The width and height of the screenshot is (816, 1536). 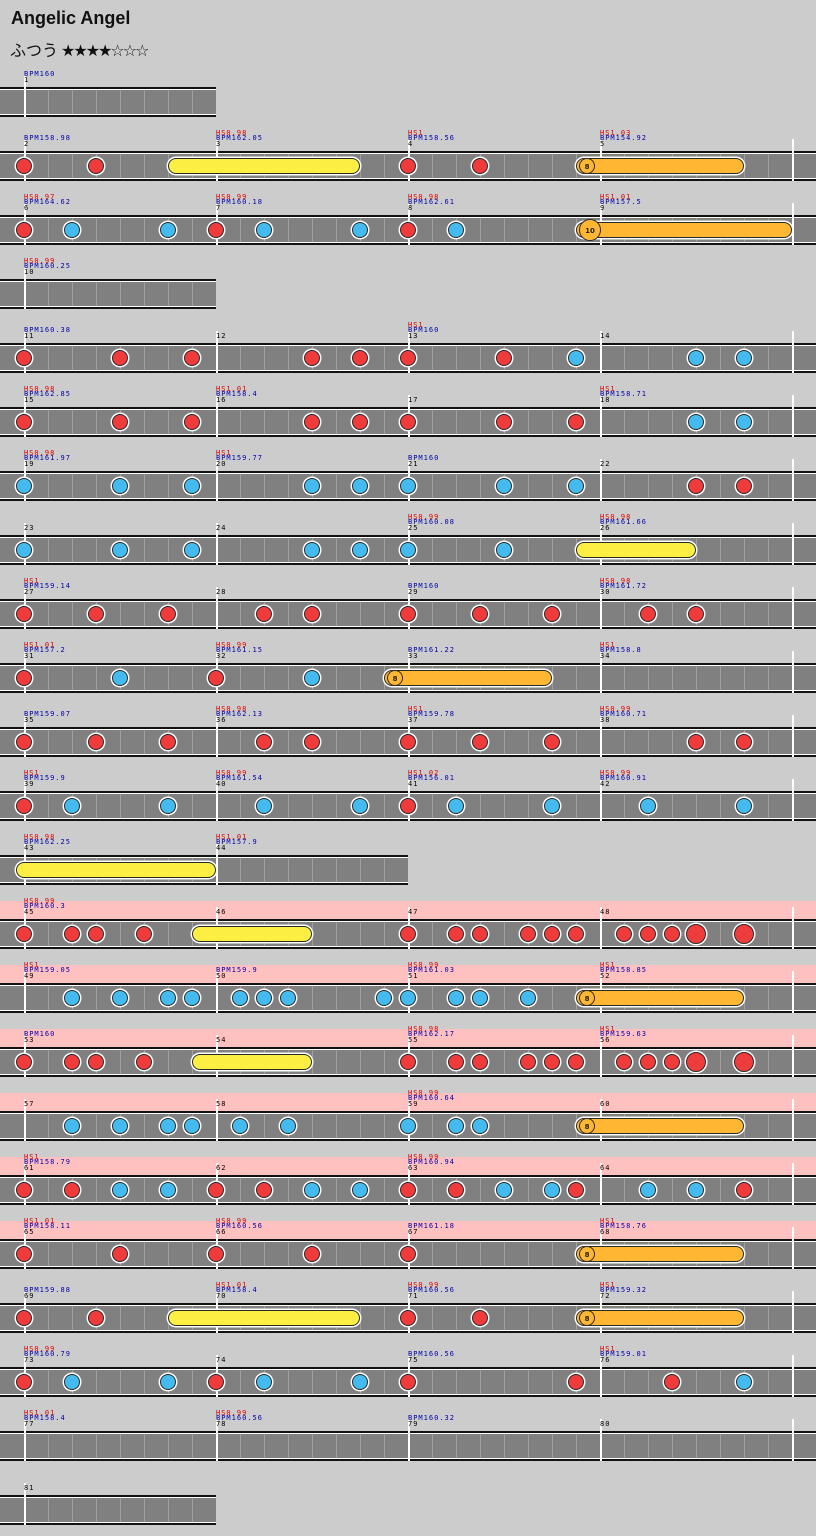 What do you see at coordinates (239, 778) in the screenshot?
I see `bpm-label: BPM161.54` at bounding box center [239, 778].